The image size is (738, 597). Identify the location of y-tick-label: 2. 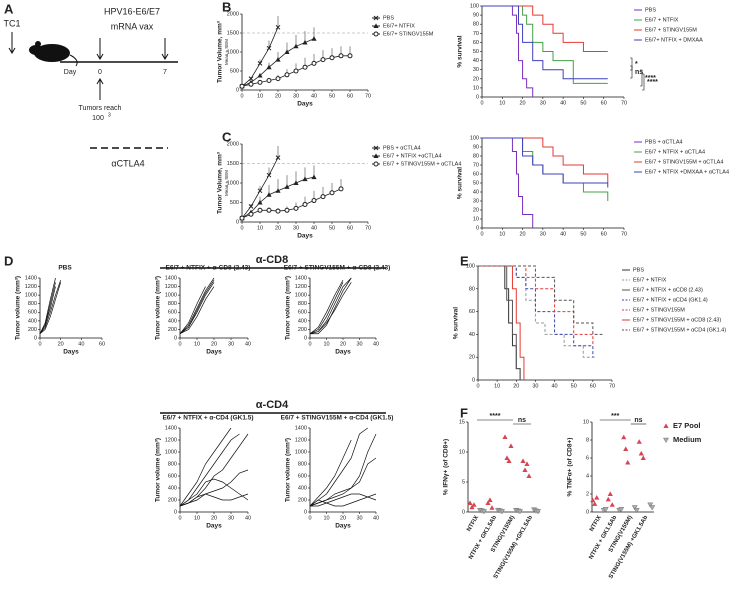
(587, 494).